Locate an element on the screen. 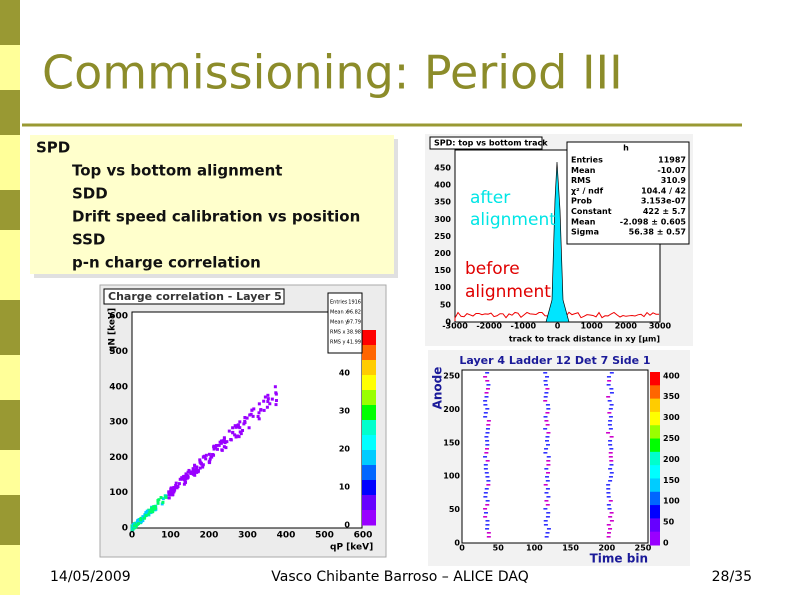 This screenshot has height=599, width=794. stat-name: RMS is located at coordinates (581, 180).